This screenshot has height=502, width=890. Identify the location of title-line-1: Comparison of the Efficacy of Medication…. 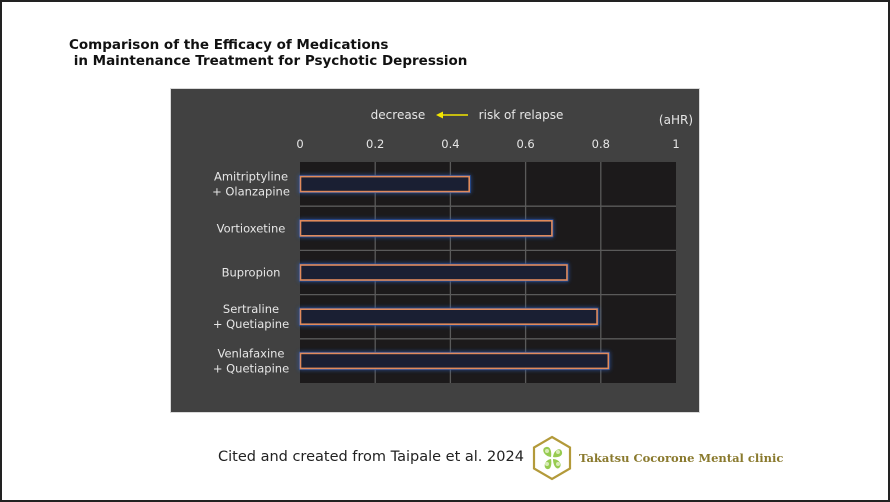
(229, 45).